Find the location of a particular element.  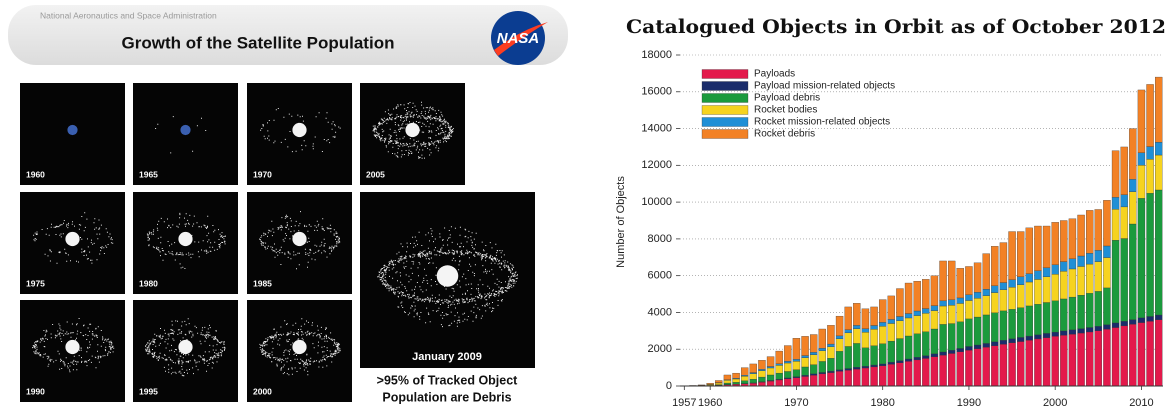

y-tick-label: 2000 is located at coordinates (660, 349).